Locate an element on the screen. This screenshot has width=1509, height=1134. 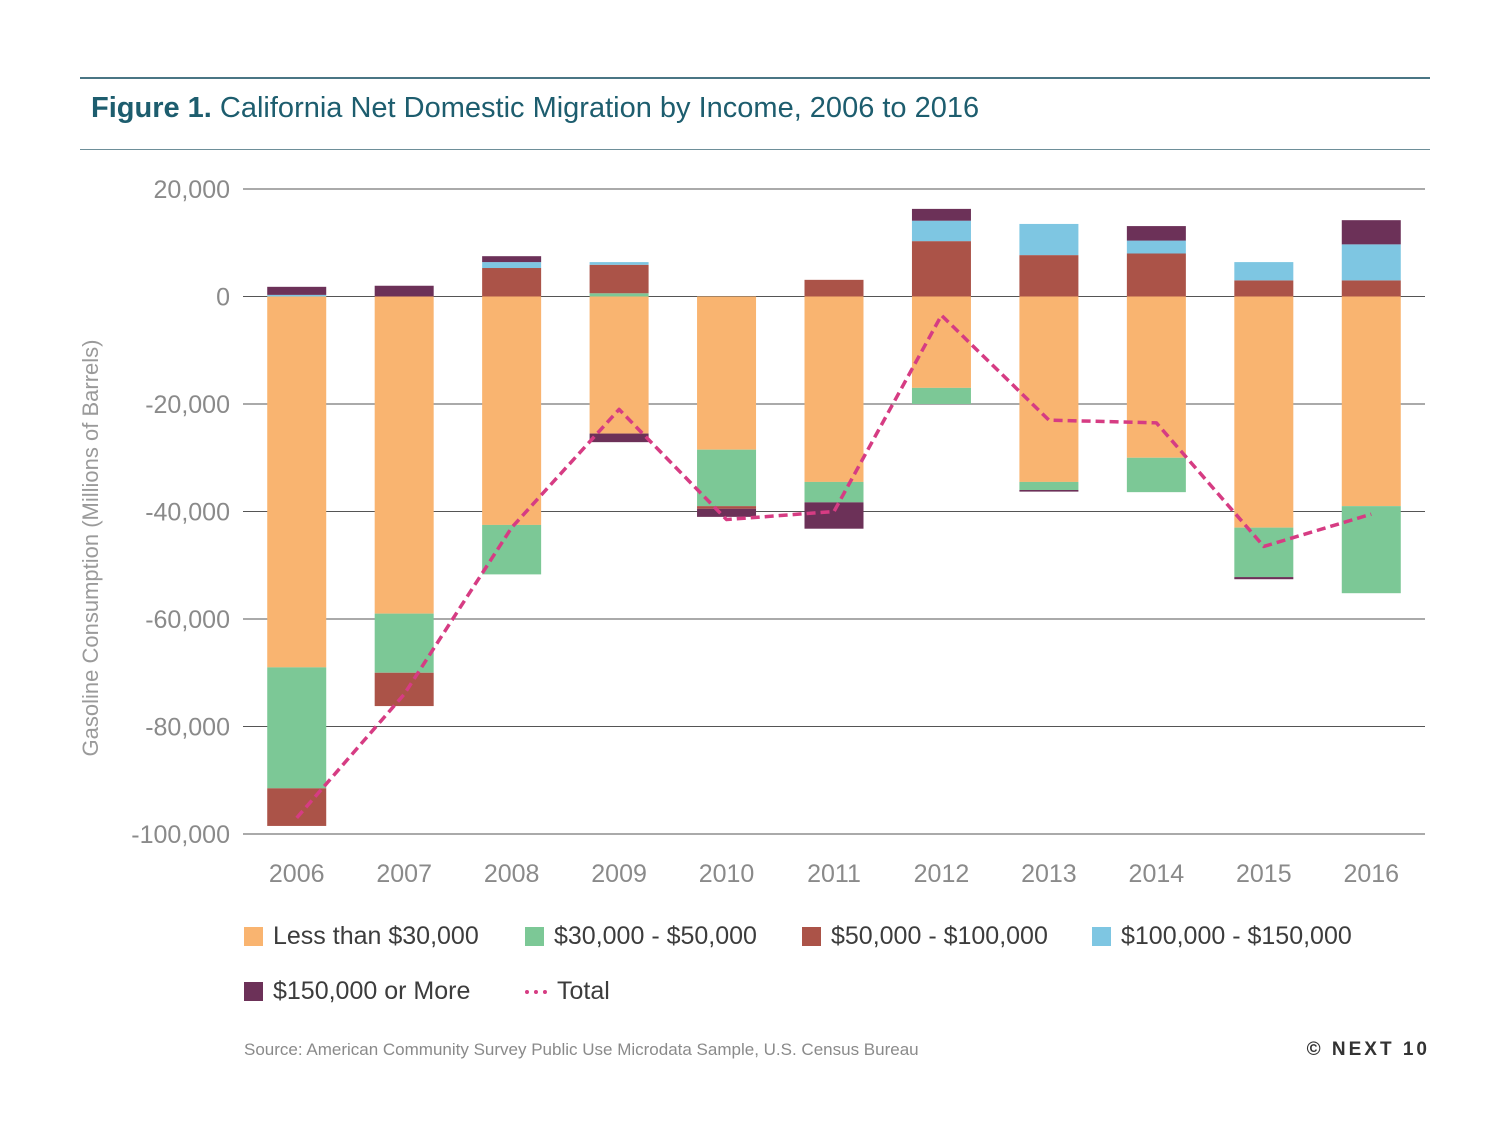
legend-swatch-30k-50k is located at coordinates (534, 936).